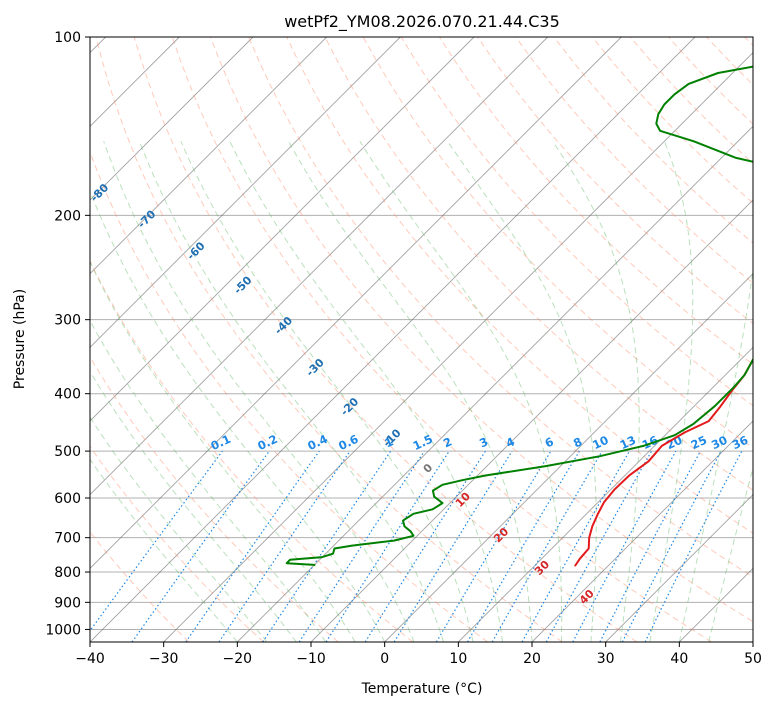 This screenshot has height=708, width=775. Describe the element at coordinates (719, 442) in the screenshot. I see `mixing-ratio-label: 30` at that location.